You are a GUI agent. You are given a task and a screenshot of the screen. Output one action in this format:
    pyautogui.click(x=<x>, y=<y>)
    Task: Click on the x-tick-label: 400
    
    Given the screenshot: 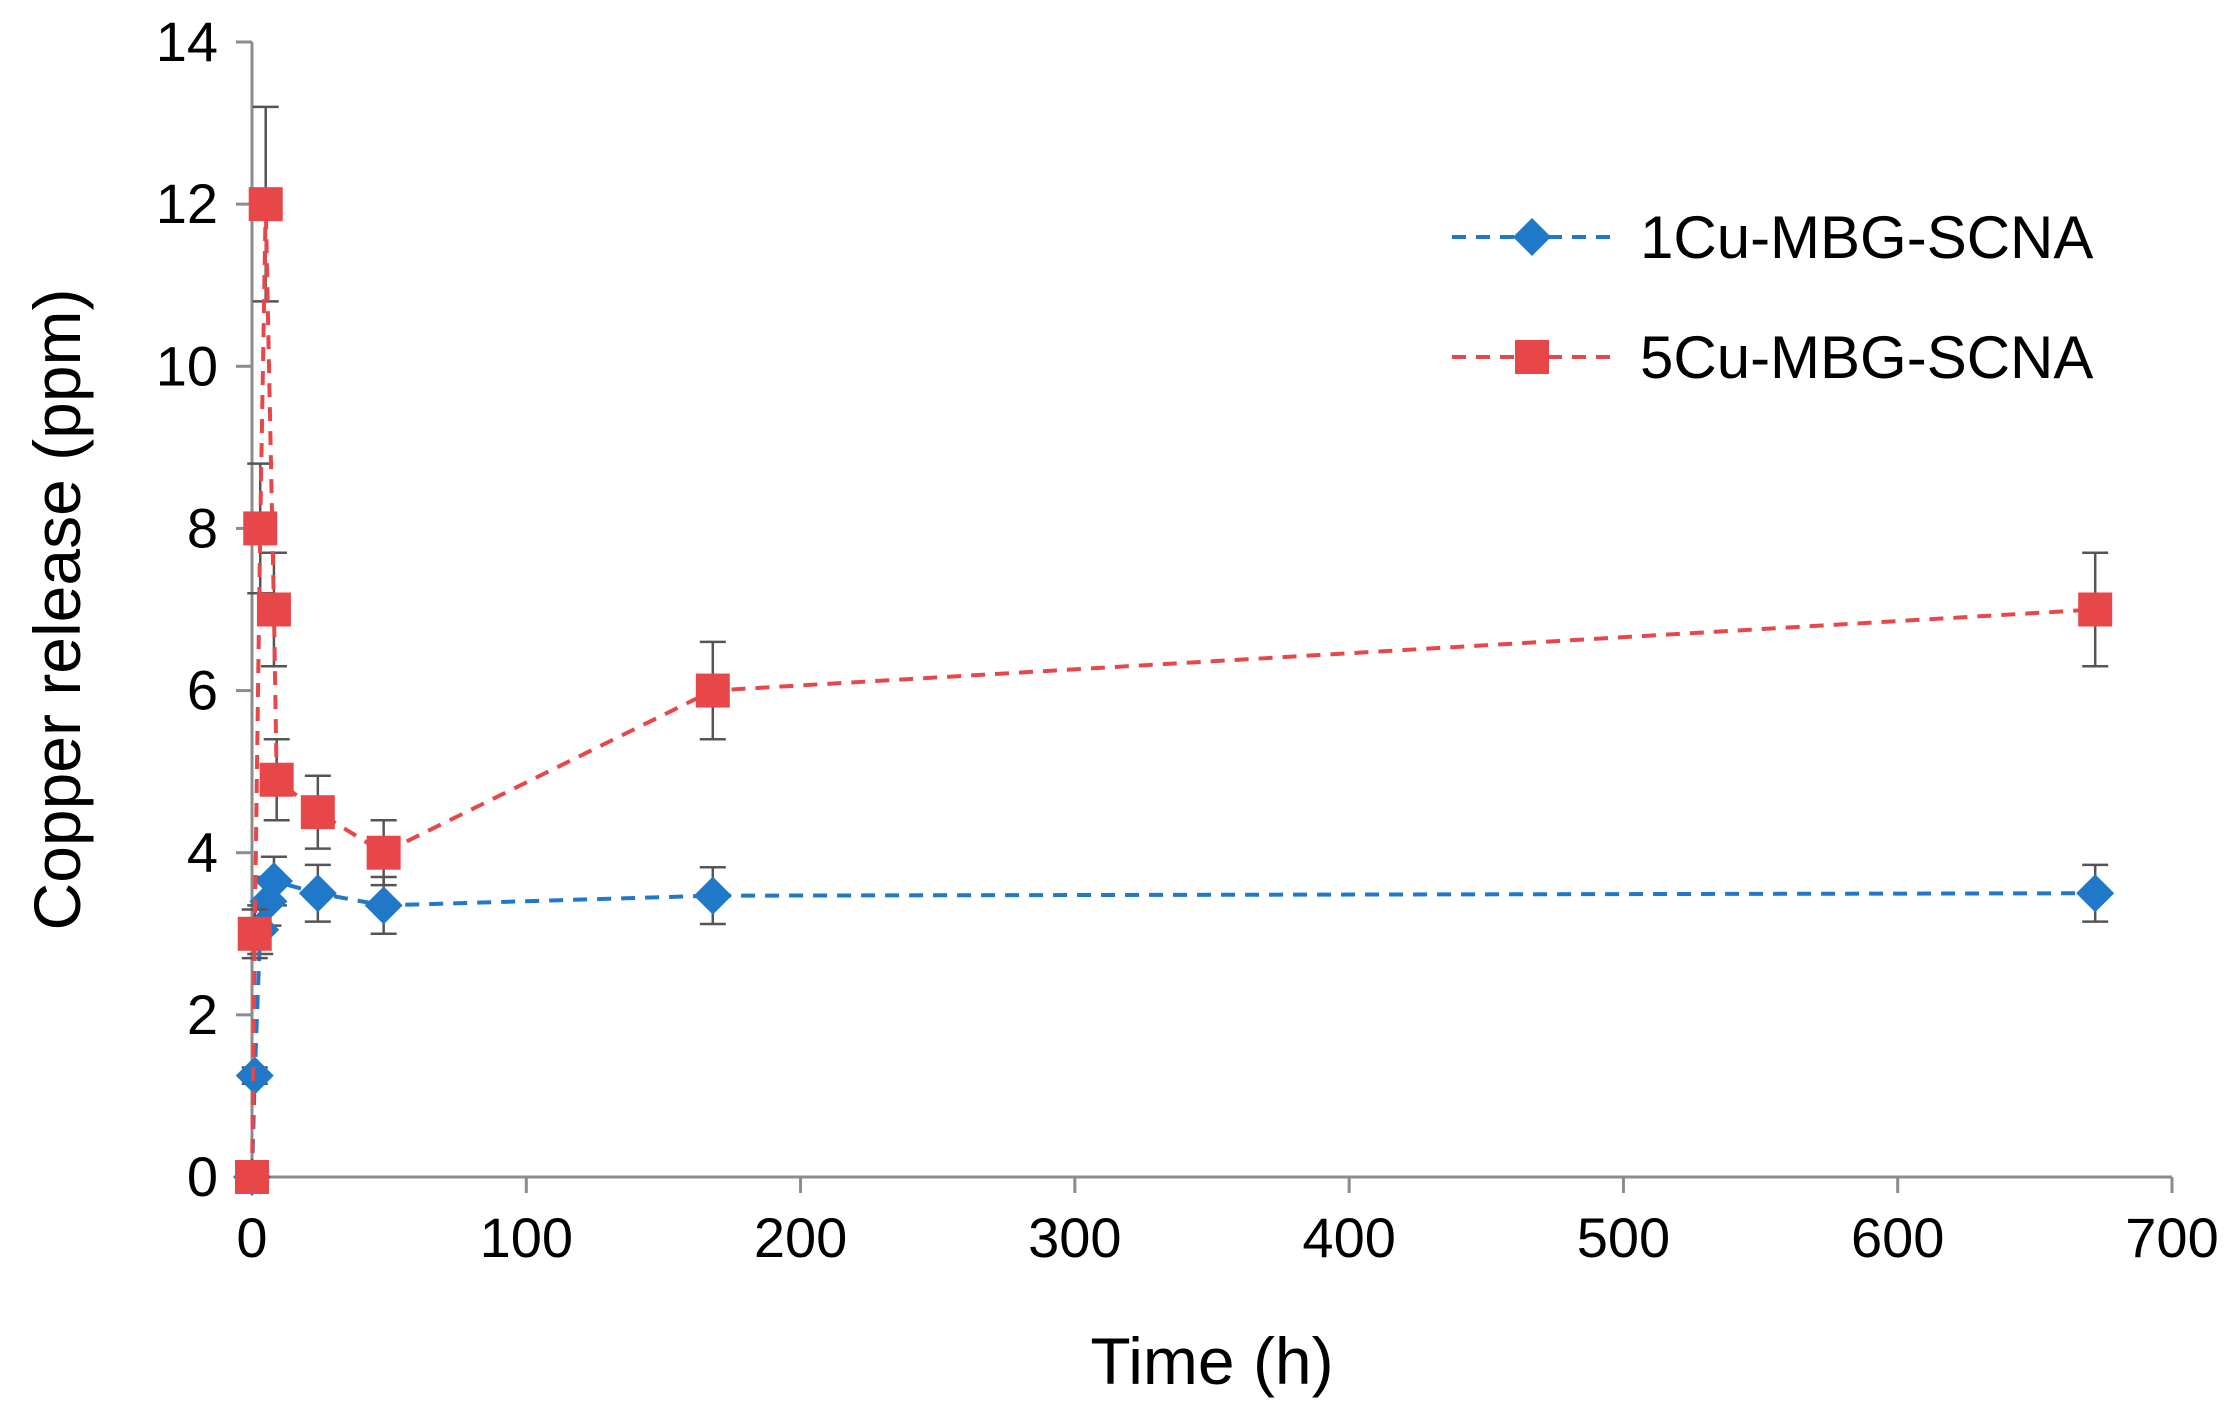 What is the action you would take?
    pyautogui.click(x=1348, y=1237)
    